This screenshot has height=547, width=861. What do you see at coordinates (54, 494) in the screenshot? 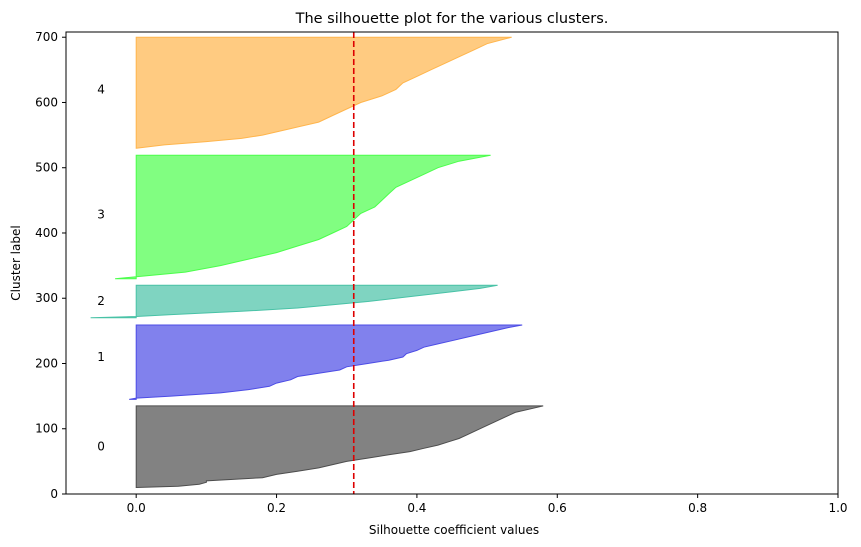
I see `y-tick-label: 0` at bounding box center [54, 494].